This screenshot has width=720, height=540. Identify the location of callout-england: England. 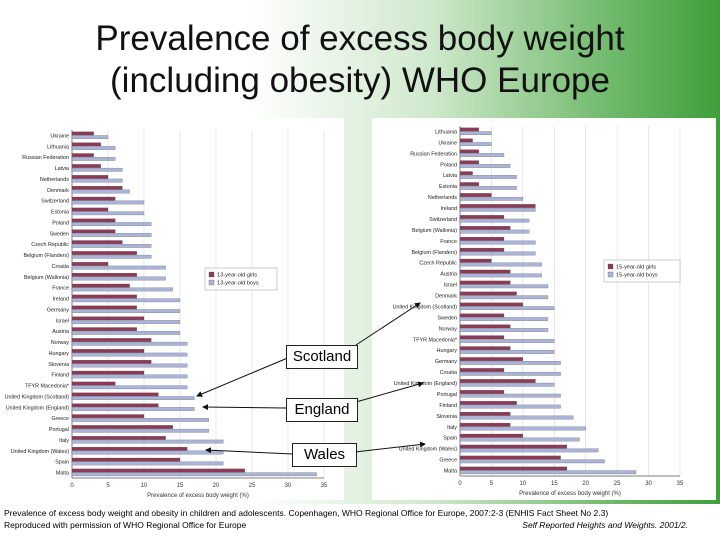
(322, 410).